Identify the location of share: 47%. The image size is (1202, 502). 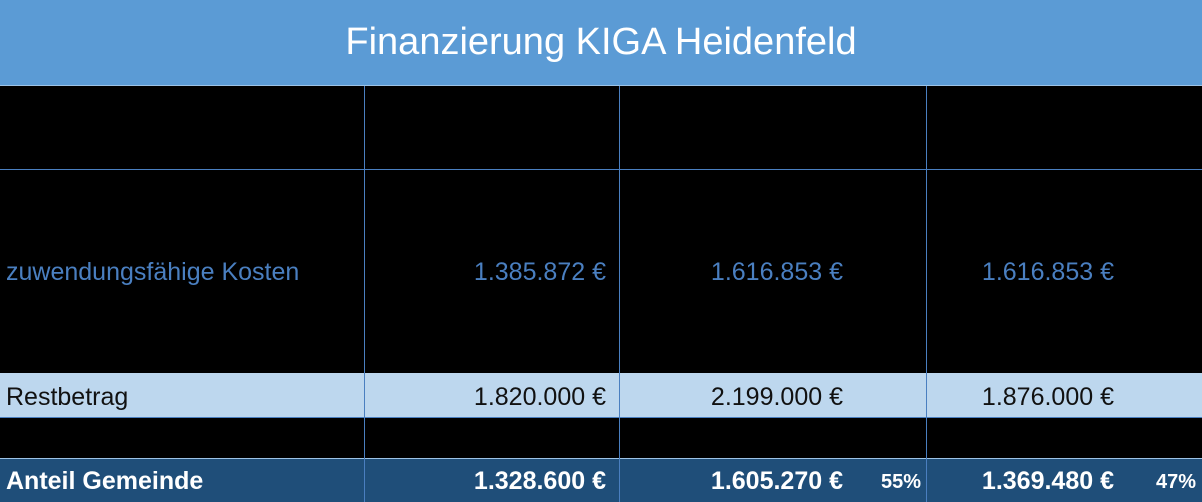
(1175, 482).